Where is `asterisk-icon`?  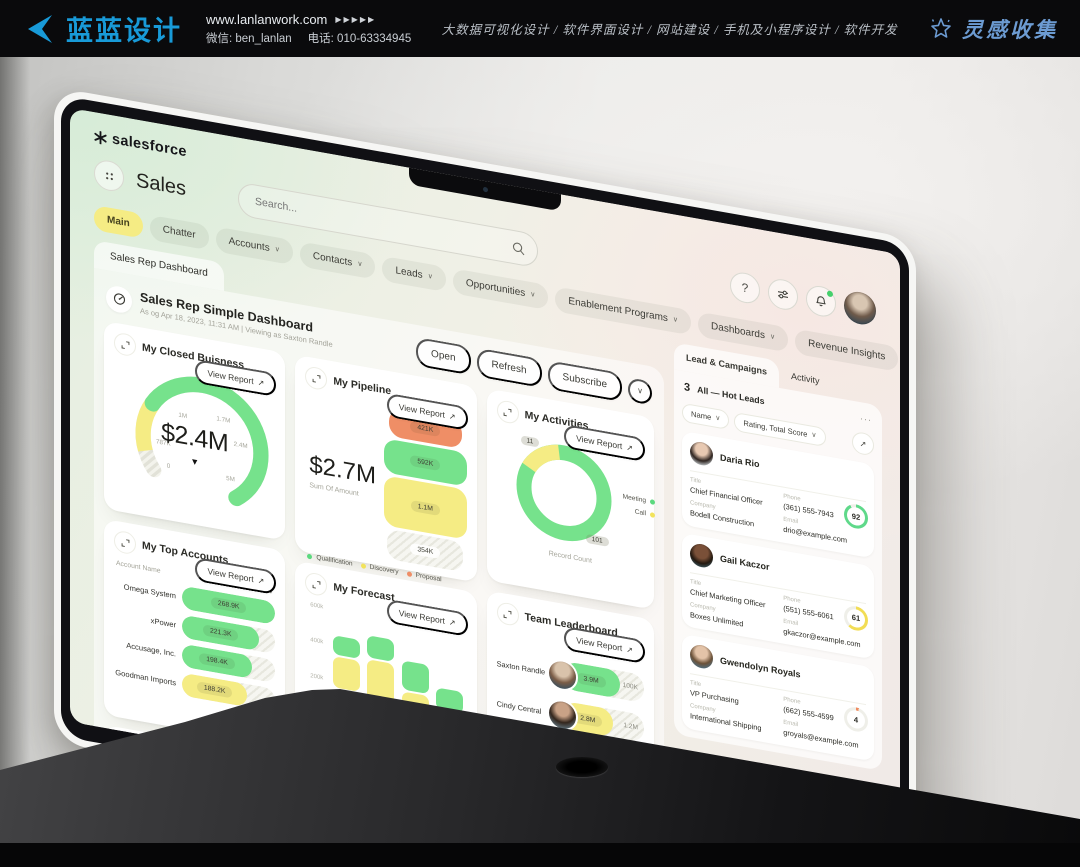
asterisk-icon is located at coordinates (100, 137).